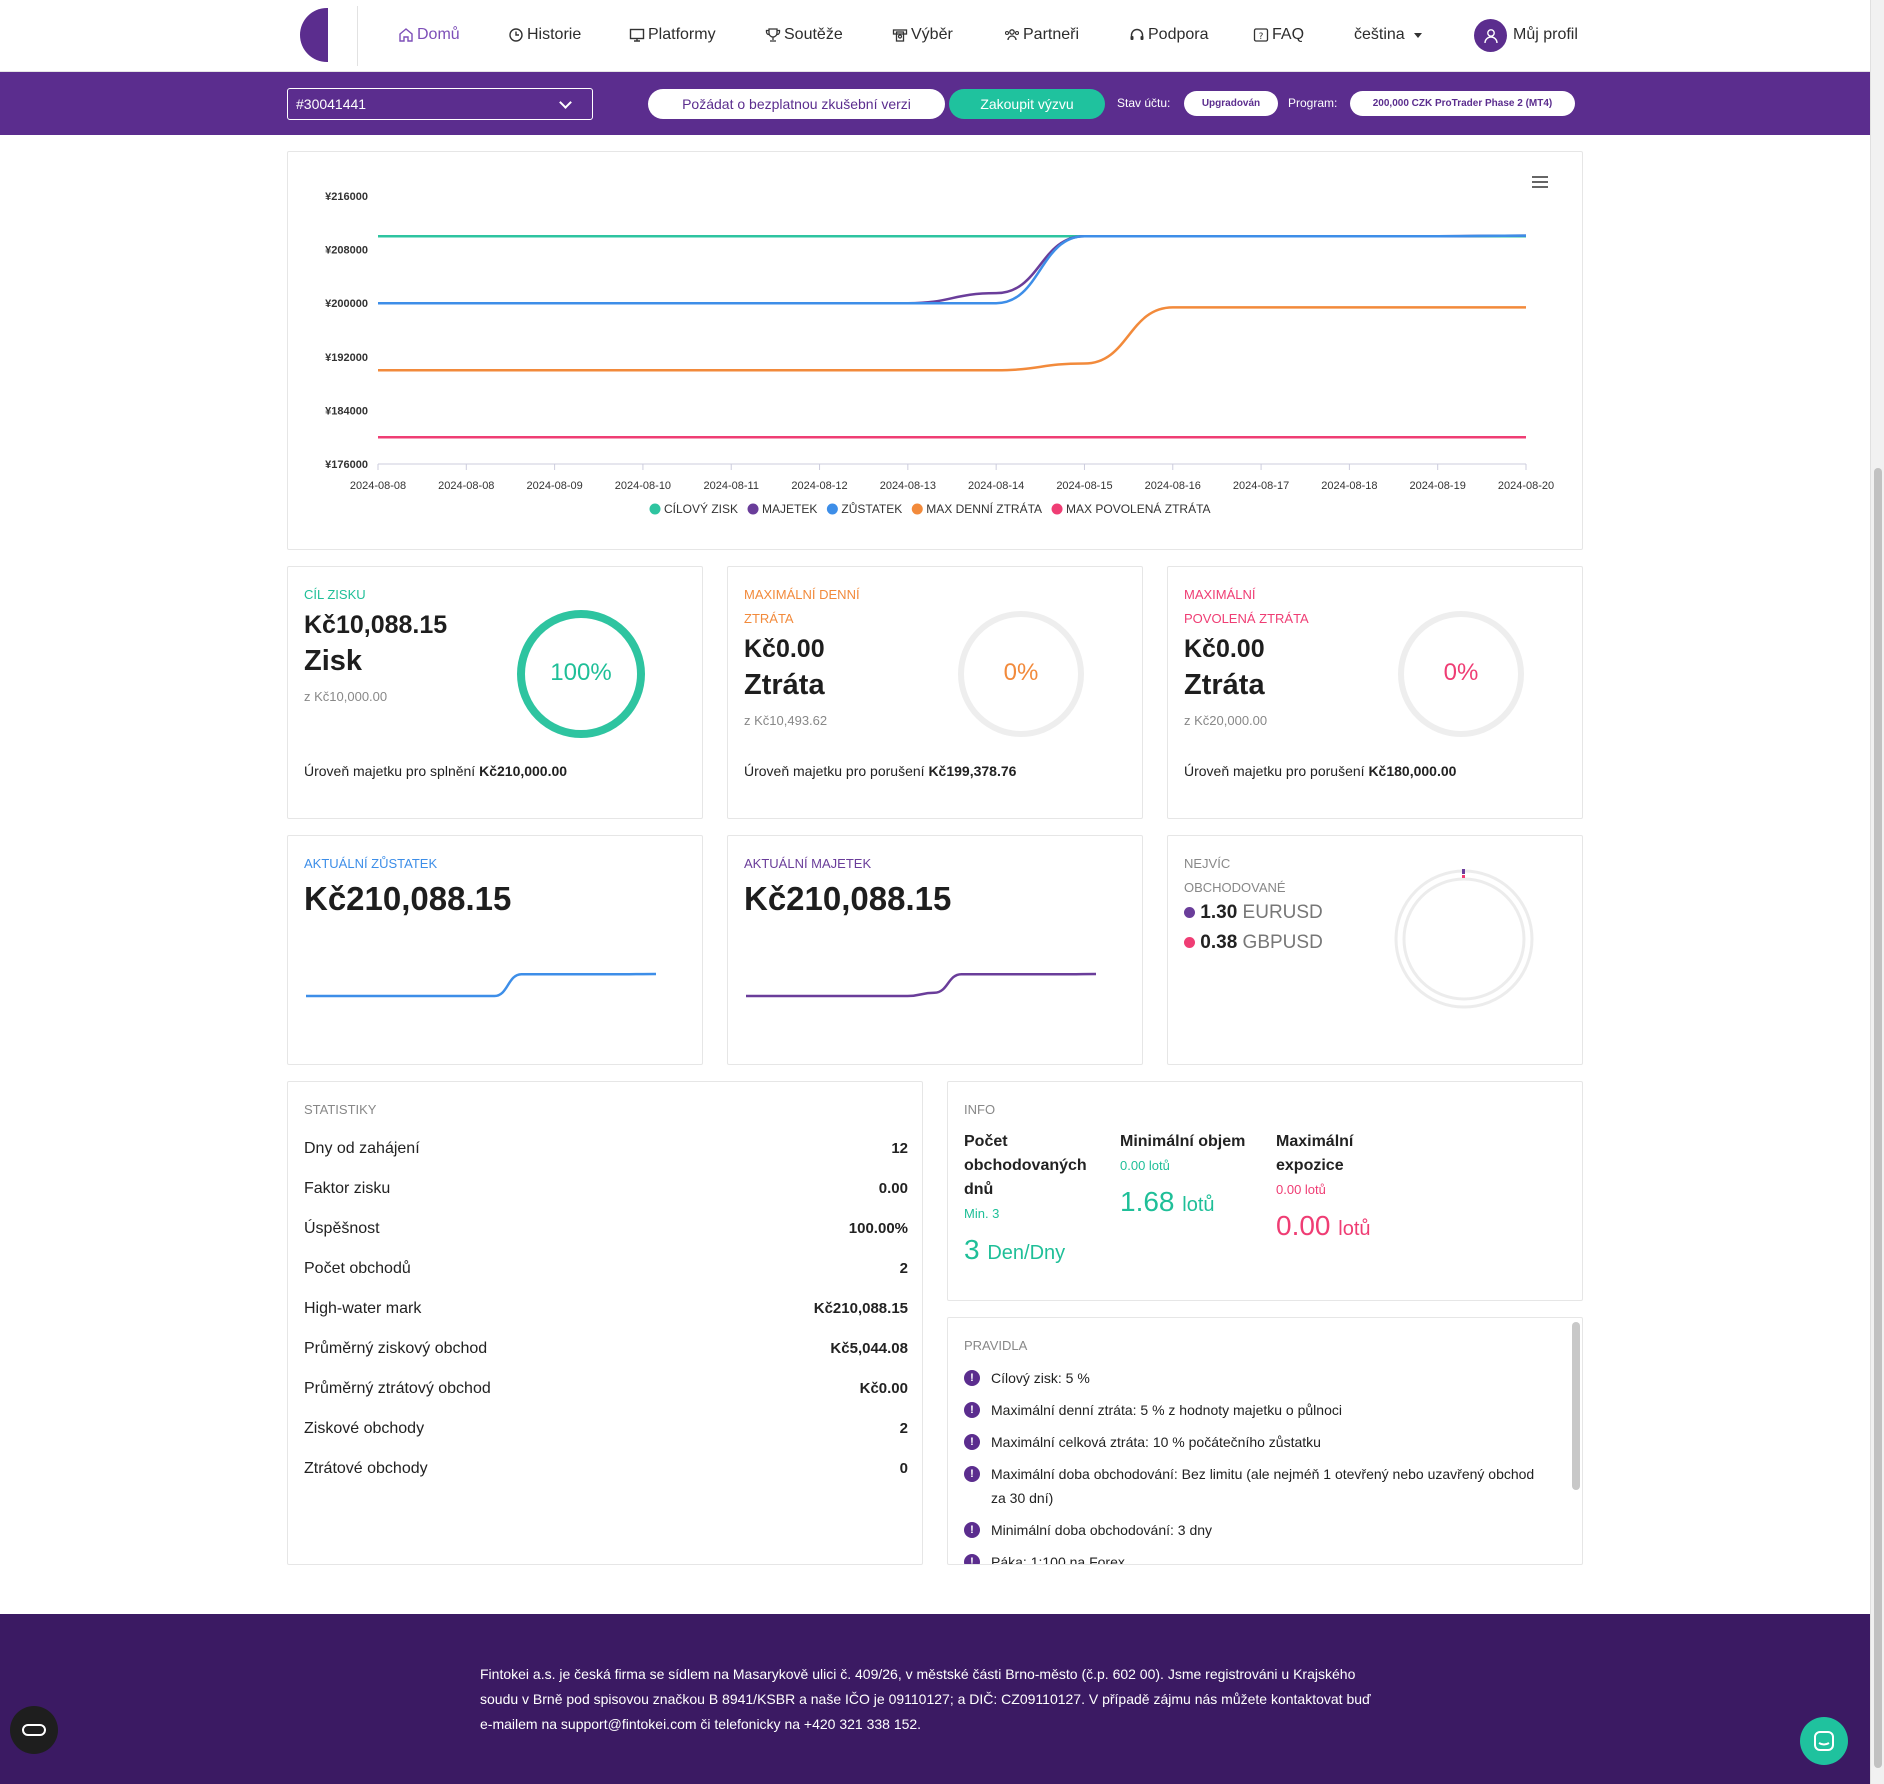 Image resolution: width=1884 pixels, height=1784 pixels. I want to click on menu-icon, so click(1540, 183).